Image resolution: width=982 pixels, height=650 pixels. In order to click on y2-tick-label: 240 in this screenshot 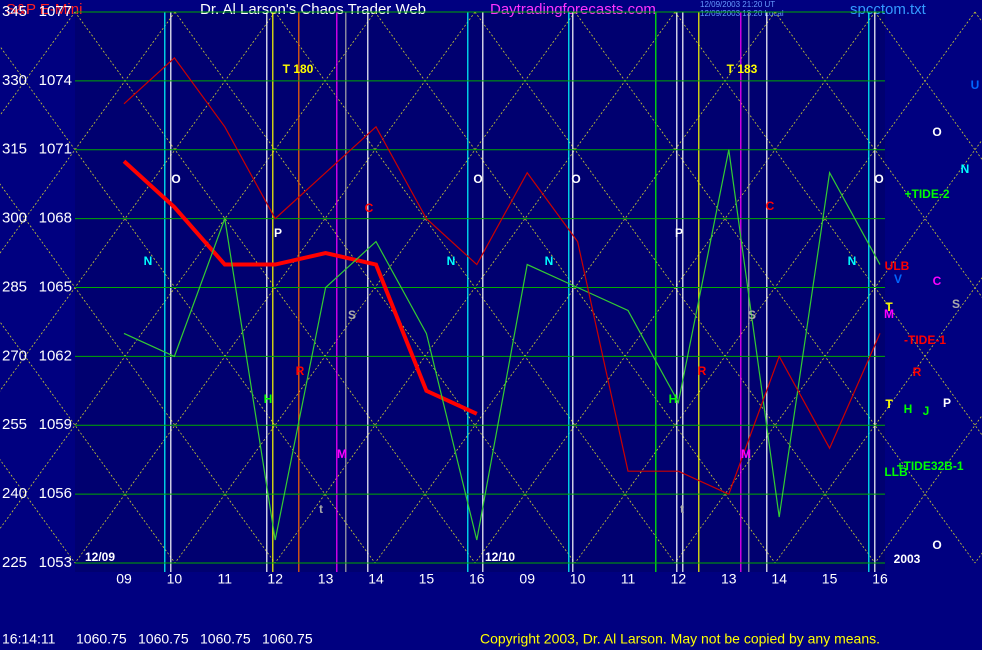, I will do `click(14, 493)`.